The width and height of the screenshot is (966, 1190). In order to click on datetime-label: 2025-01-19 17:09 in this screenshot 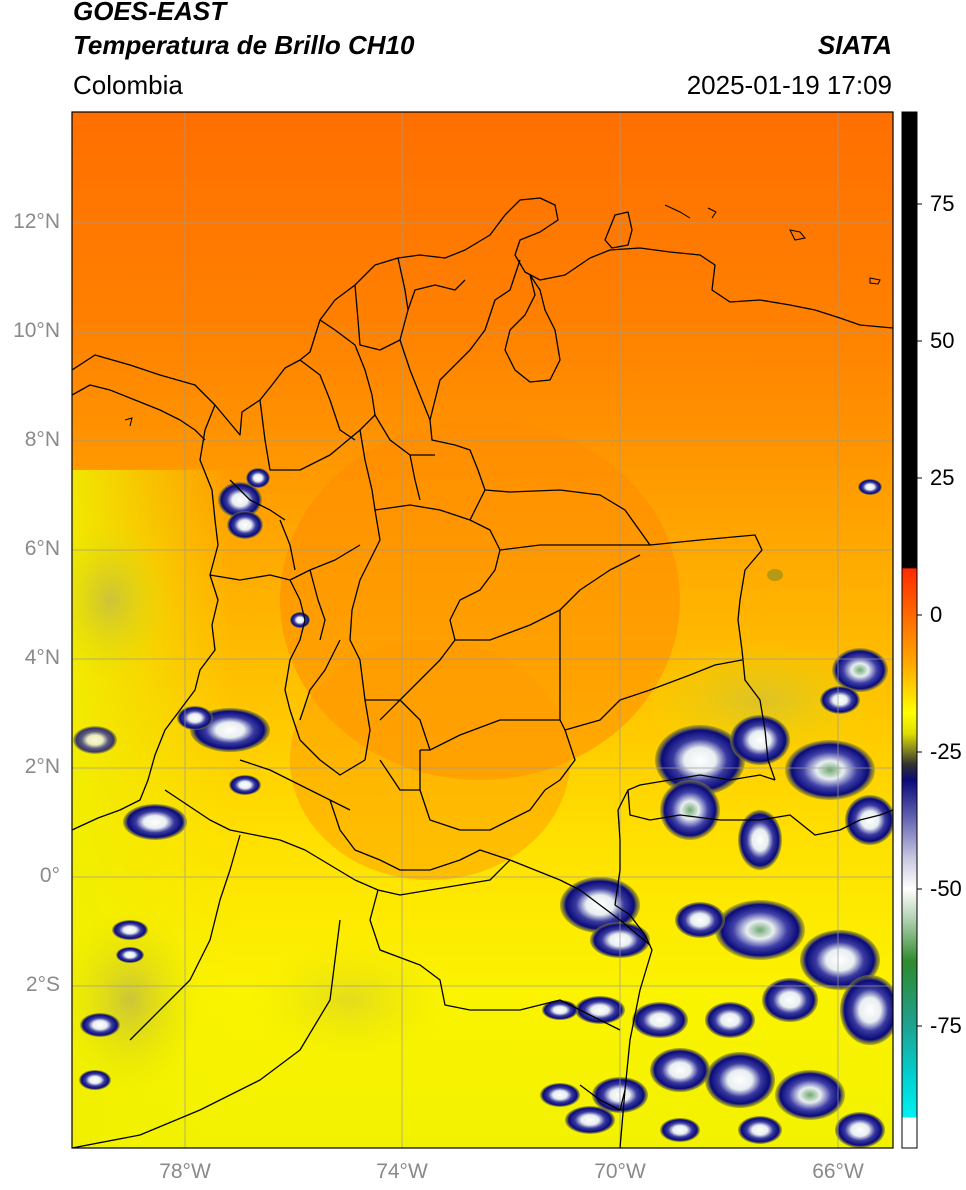, I will do `click(789, 85)`.